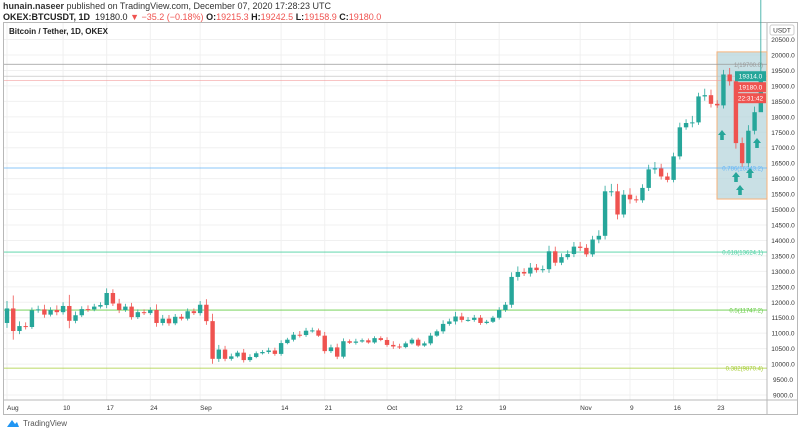 This screenshot has width=800, height=433. I want to click on price-tick-label: 15500.0, so click(783, 195).